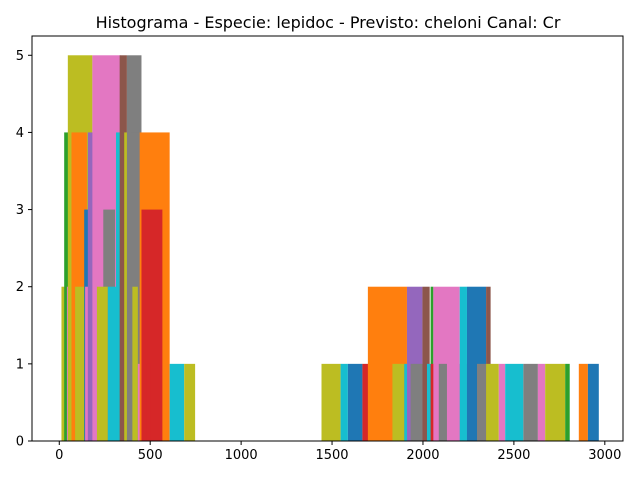 The image size is (640, 480). What do you see at coordinates (331, 455) in the screenshot?
I see `x-tick-label: 1500` at bounding box center [331, 455].